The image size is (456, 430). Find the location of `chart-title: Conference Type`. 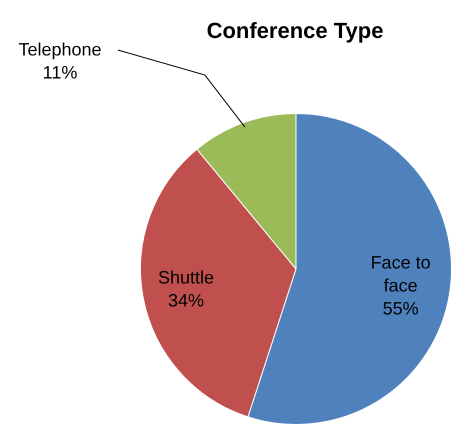

chart-title: Conference Type is located at coordinates (295, 31).